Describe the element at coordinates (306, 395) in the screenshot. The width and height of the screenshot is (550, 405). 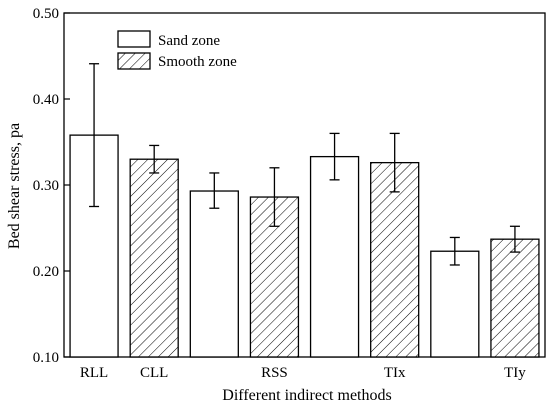
I see `x-axis-title: Different indirect methods` at that location.